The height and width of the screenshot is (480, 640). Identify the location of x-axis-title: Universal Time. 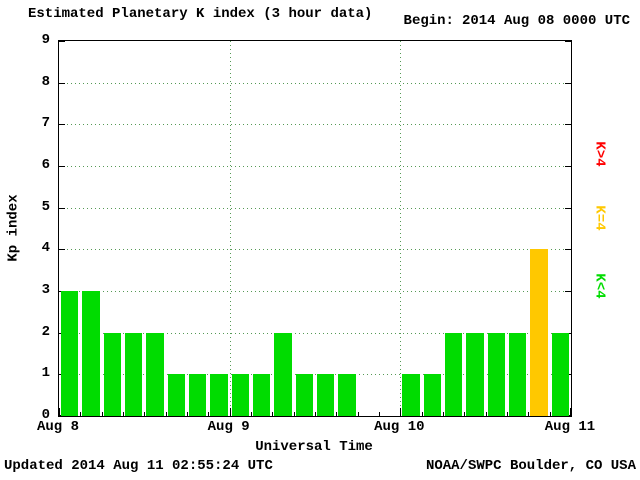
(314, 447).